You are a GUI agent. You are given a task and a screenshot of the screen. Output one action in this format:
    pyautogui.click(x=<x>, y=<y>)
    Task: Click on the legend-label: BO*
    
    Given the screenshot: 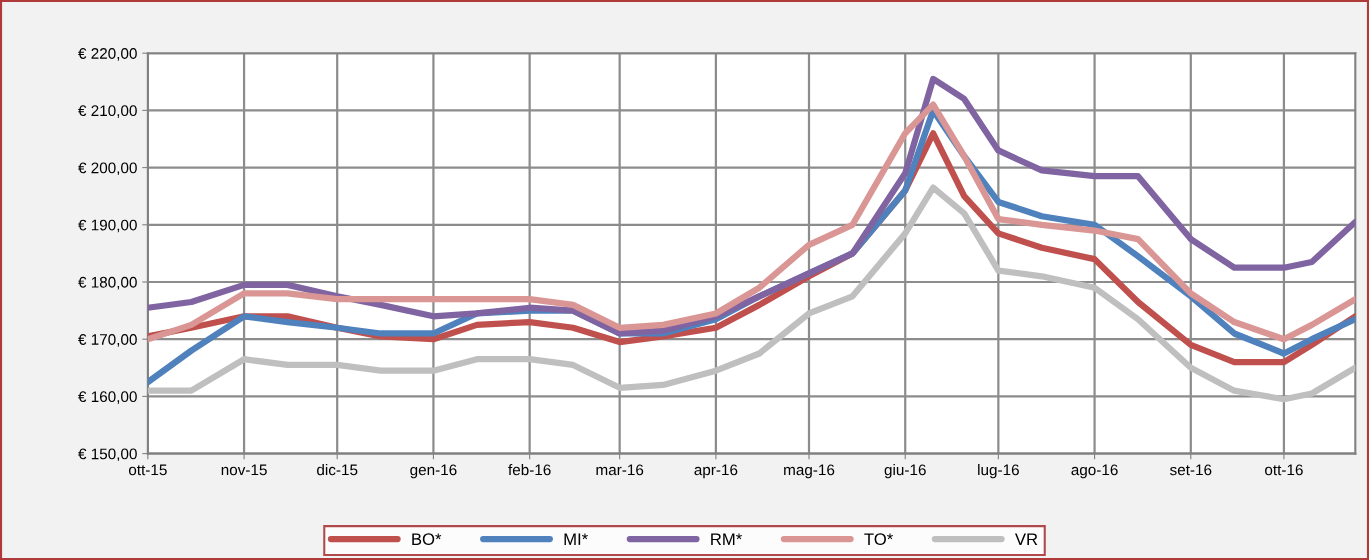 What is the action you would take?
    pyautogui.click(x=427, y=539)
    